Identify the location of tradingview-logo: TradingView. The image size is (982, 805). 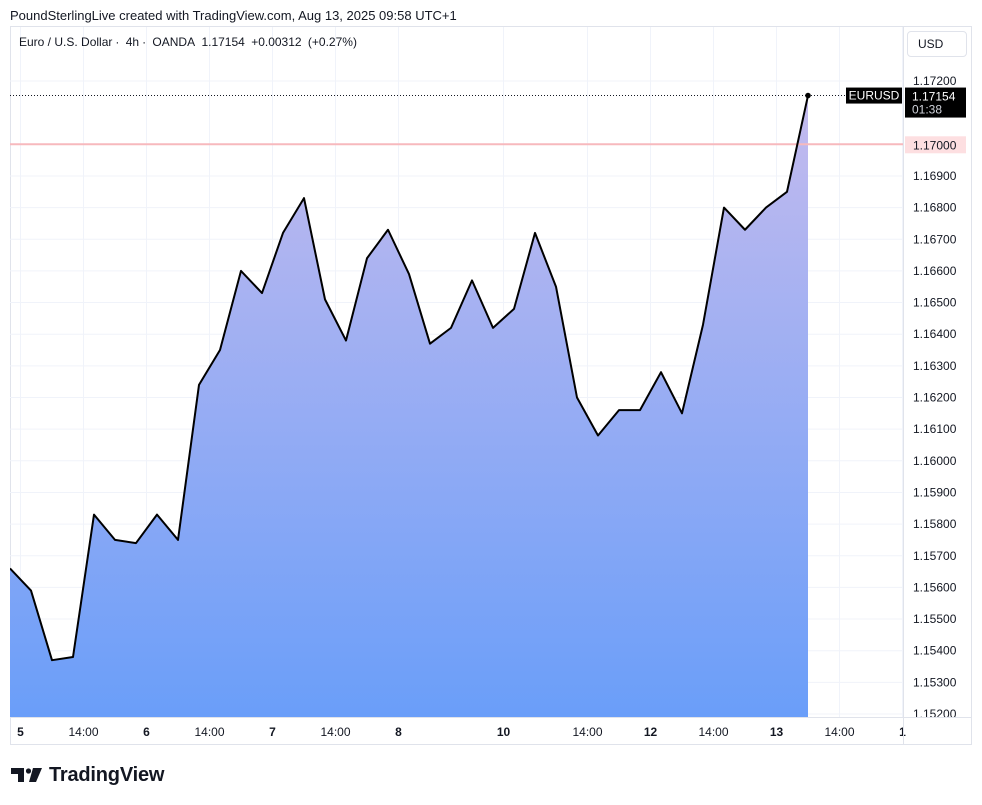
(87, 775).